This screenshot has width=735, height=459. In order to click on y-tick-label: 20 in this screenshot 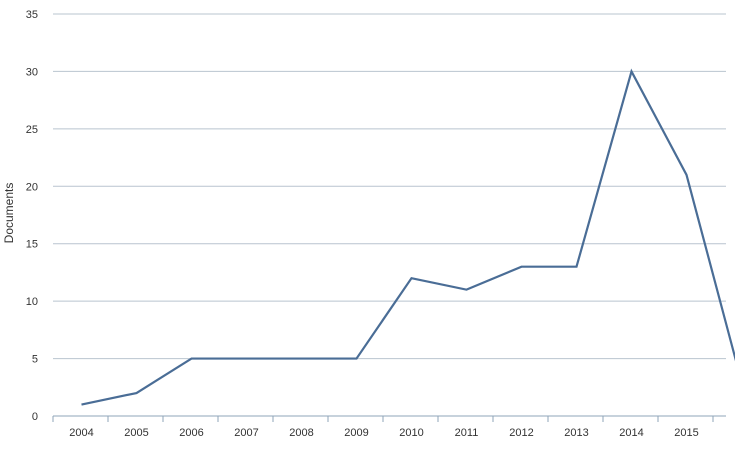, I will do `click(32, 187)`.